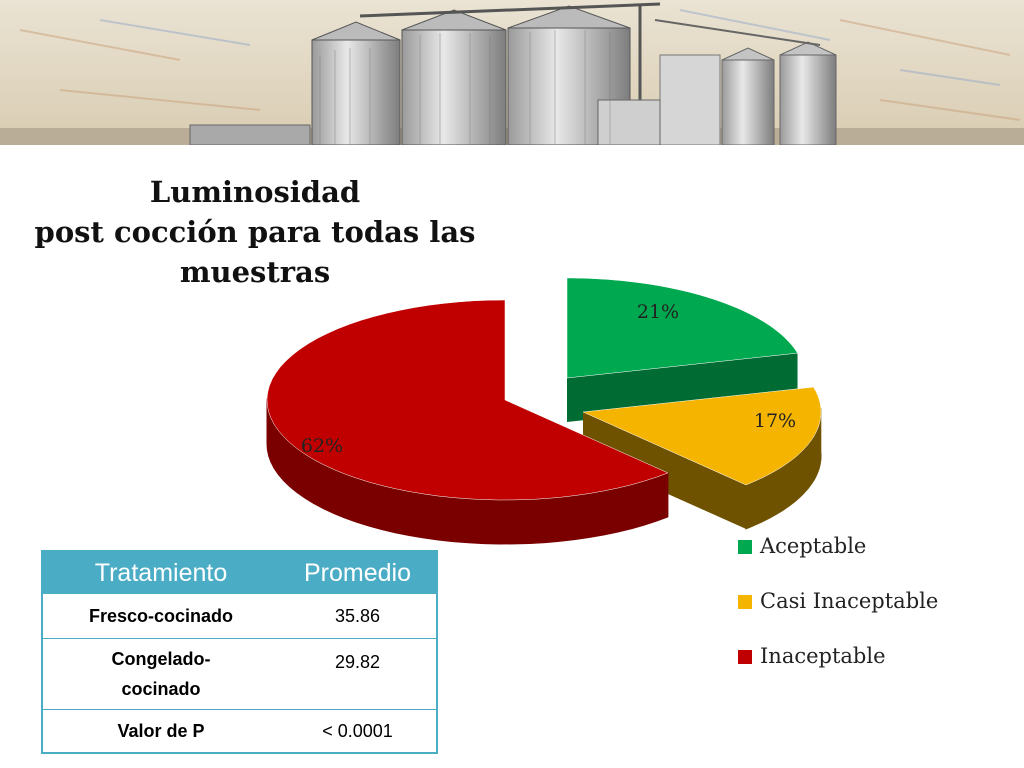 The height and width of the screenshot is (768, 1024). What do you see at coordinates (322, 446) in the screenshot?
I see `pie-data-label: 62%` at bounding box center [322, 446].